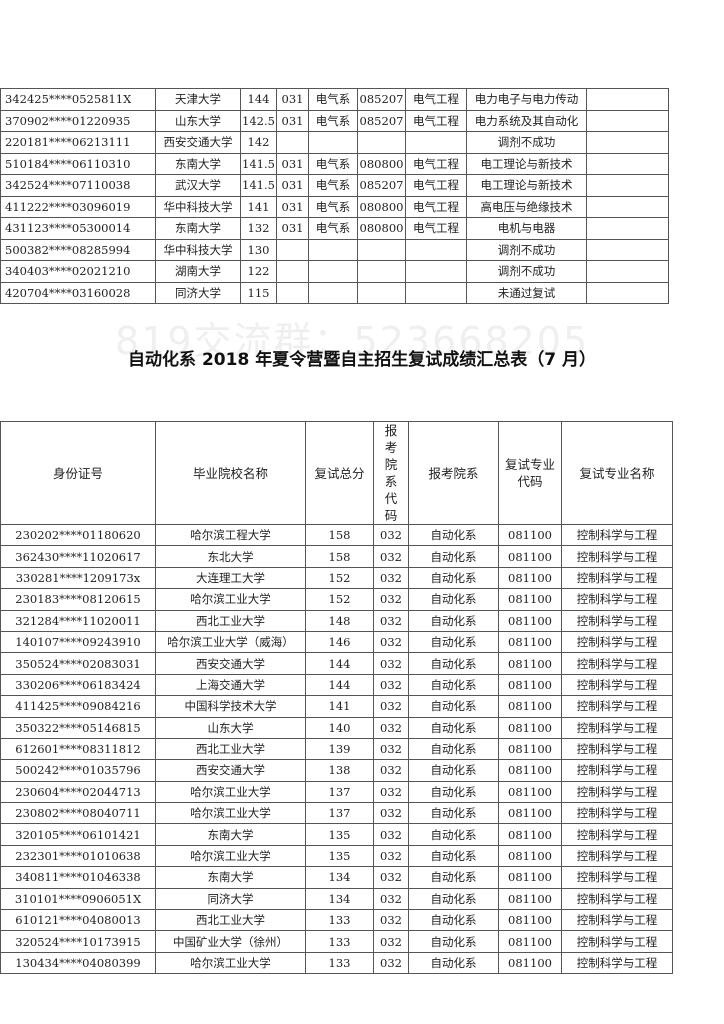  What do you see at coordinates (198, 249) in the screenshot?
I see `table-cell: 华中科技大学` at bounding box center [198, 249].